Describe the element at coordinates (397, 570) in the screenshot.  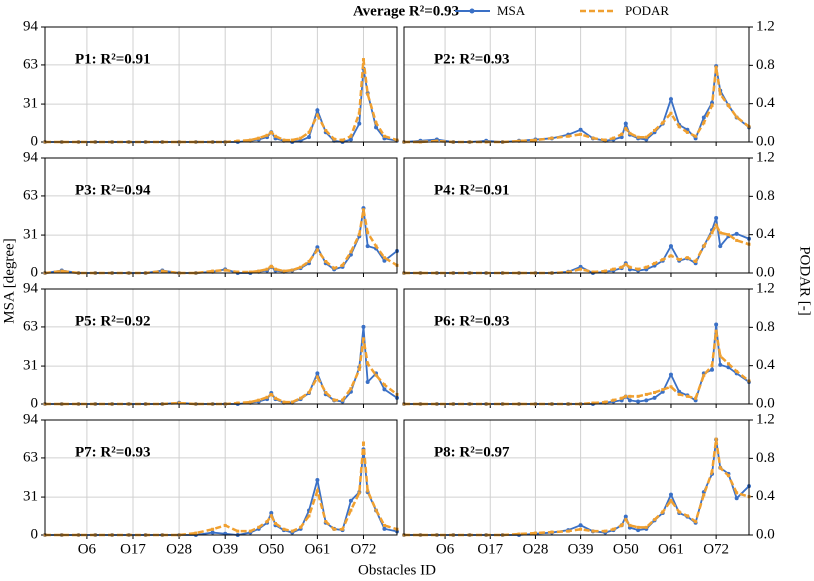
I see `x-axis-label: Obstacles ID` at that location.